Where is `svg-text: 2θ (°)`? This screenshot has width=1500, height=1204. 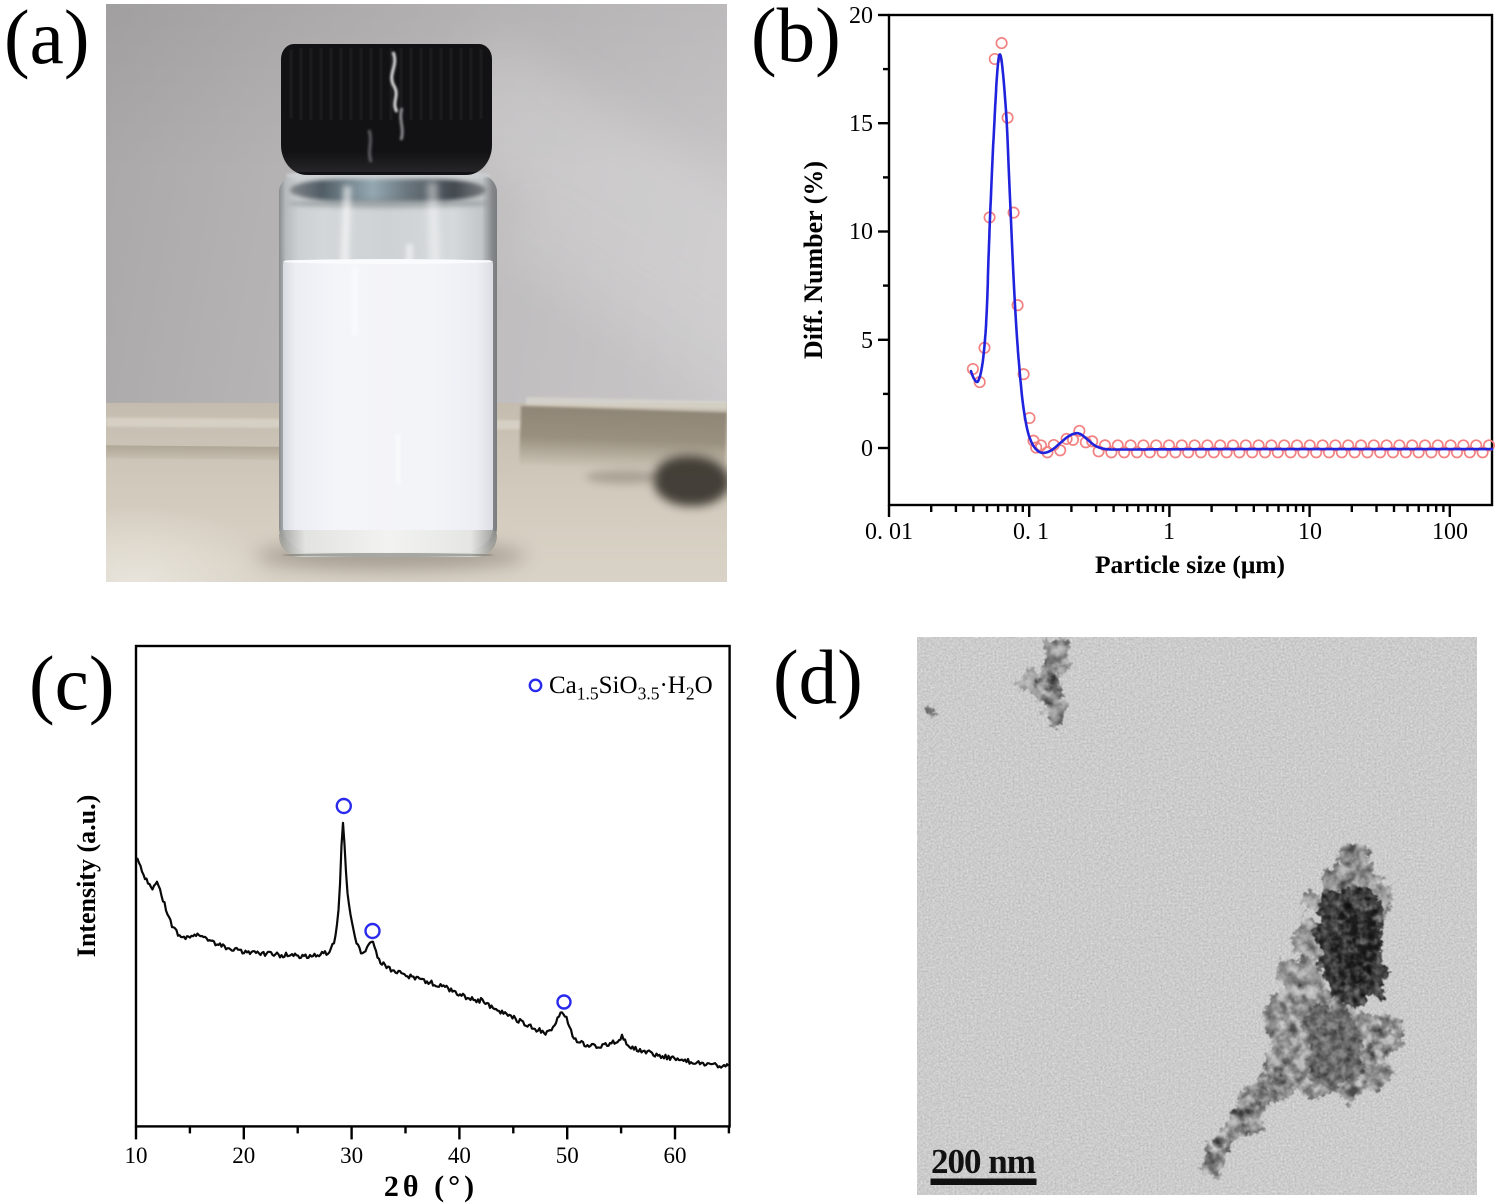
svg-text: 2θ (°) is located at coordinates (431, 1186).